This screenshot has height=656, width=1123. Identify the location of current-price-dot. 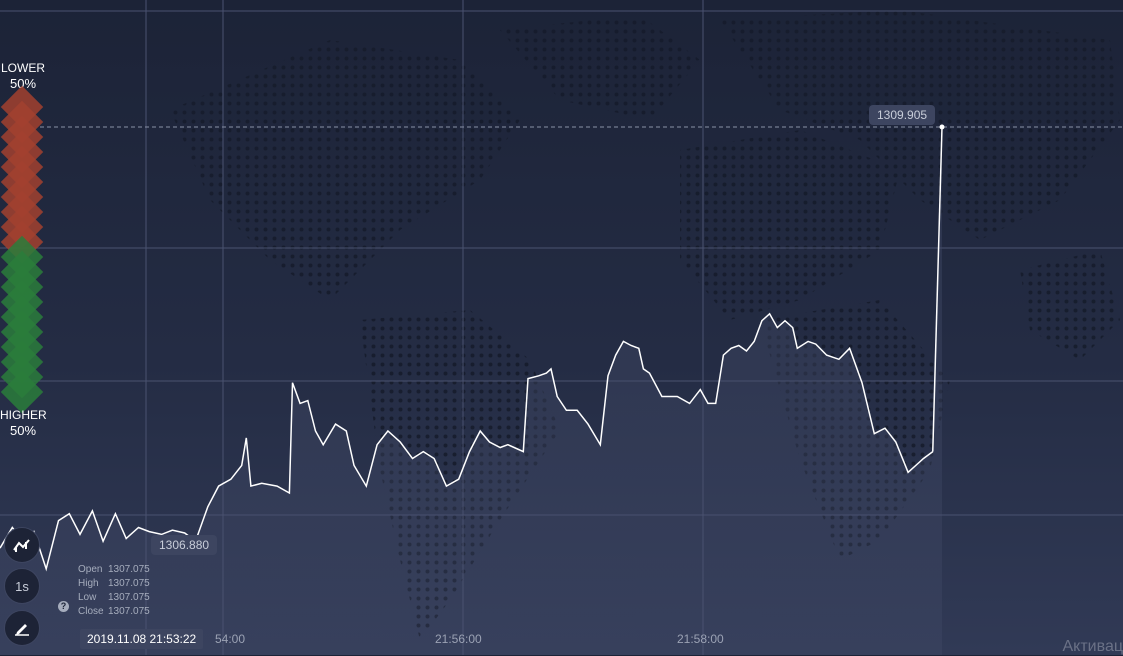
(942, 127).